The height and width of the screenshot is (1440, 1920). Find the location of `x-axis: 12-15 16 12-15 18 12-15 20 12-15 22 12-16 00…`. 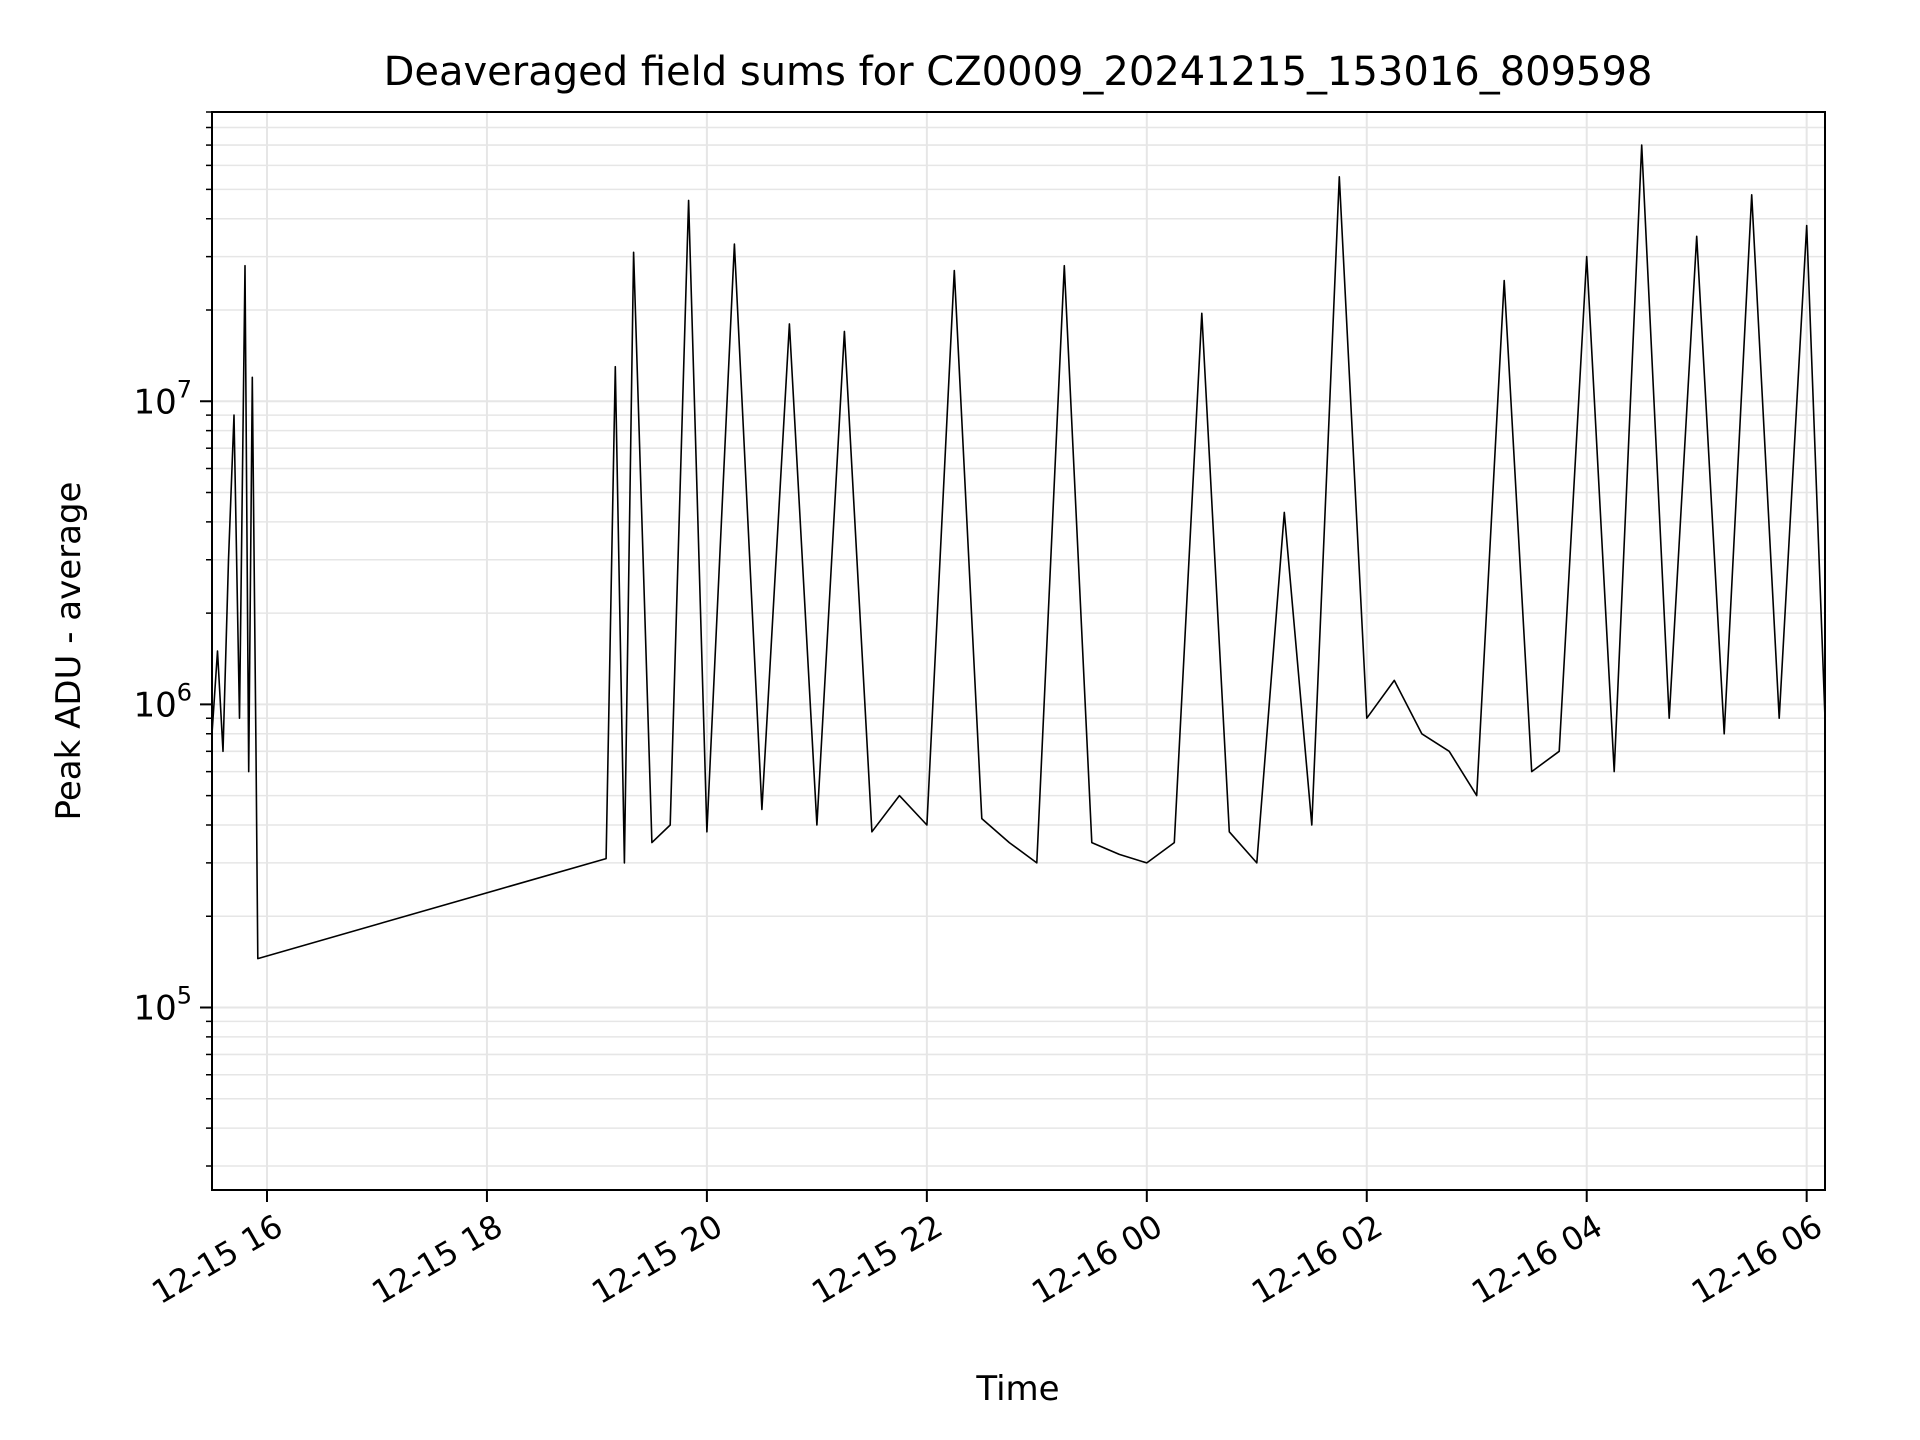

x-axis: 12-15 16 12-15 18 12-15 20 12-15 22 12-16 00… is located at coordinates (987, 1251).